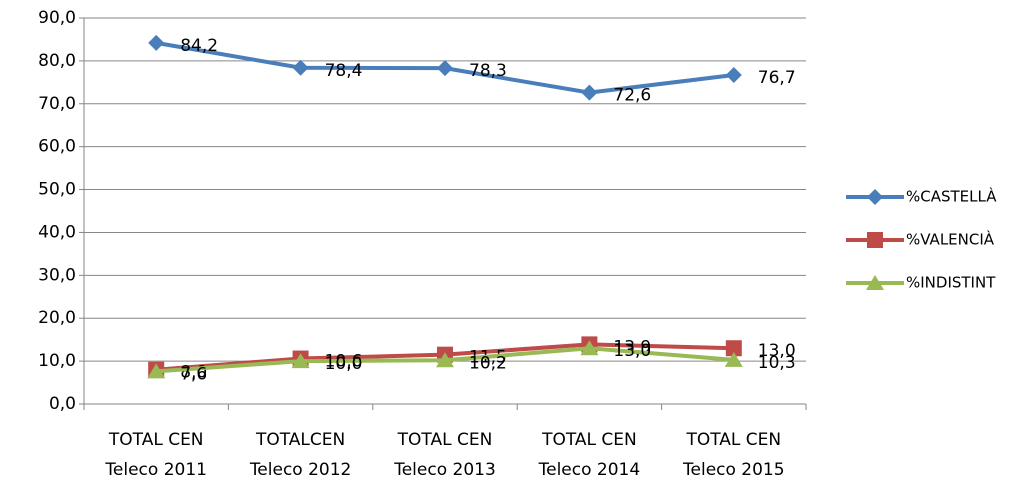 The width and height of the screenshot is (1036, 489). I want to click on legend-label: %INDISTINT, so click(951, 283).